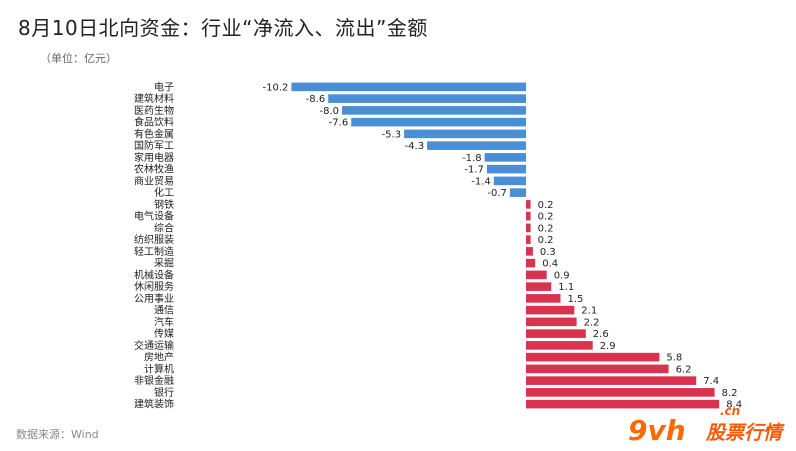  What do you see at coordinates (154, 216) in the screenshot?
I see `category-label: 电气设备` at bounding box center [154, 216].